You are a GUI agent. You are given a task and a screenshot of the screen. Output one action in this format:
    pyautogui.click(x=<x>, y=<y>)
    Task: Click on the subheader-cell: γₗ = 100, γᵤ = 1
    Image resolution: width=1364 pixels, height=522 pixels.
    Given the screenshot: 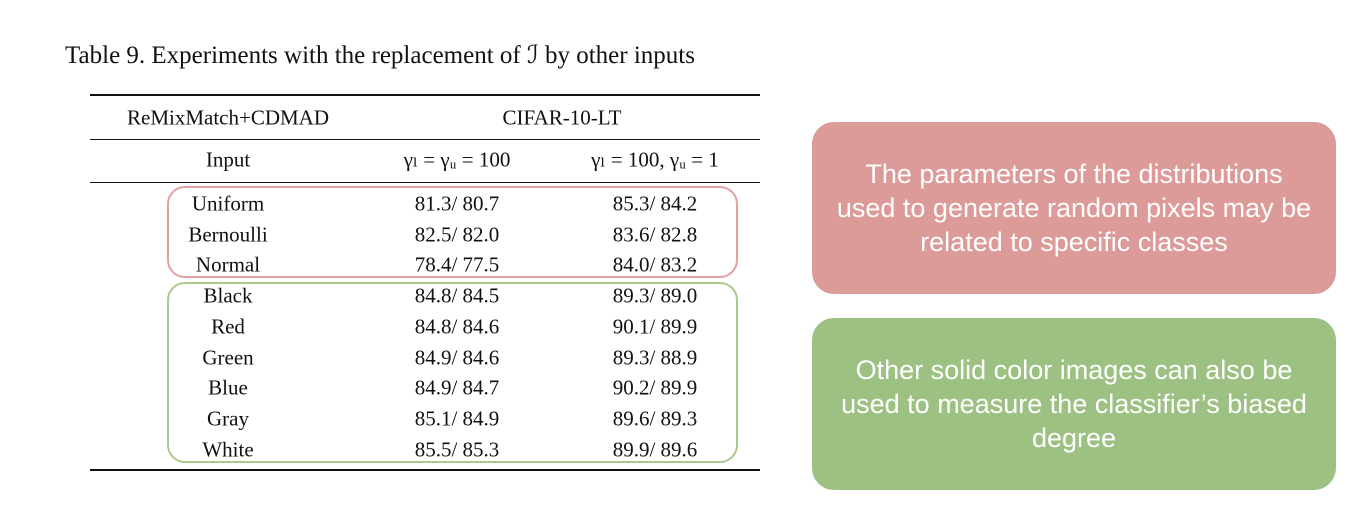 What is the action you would take?
    pyautogui.click(x=655, y=159)
    